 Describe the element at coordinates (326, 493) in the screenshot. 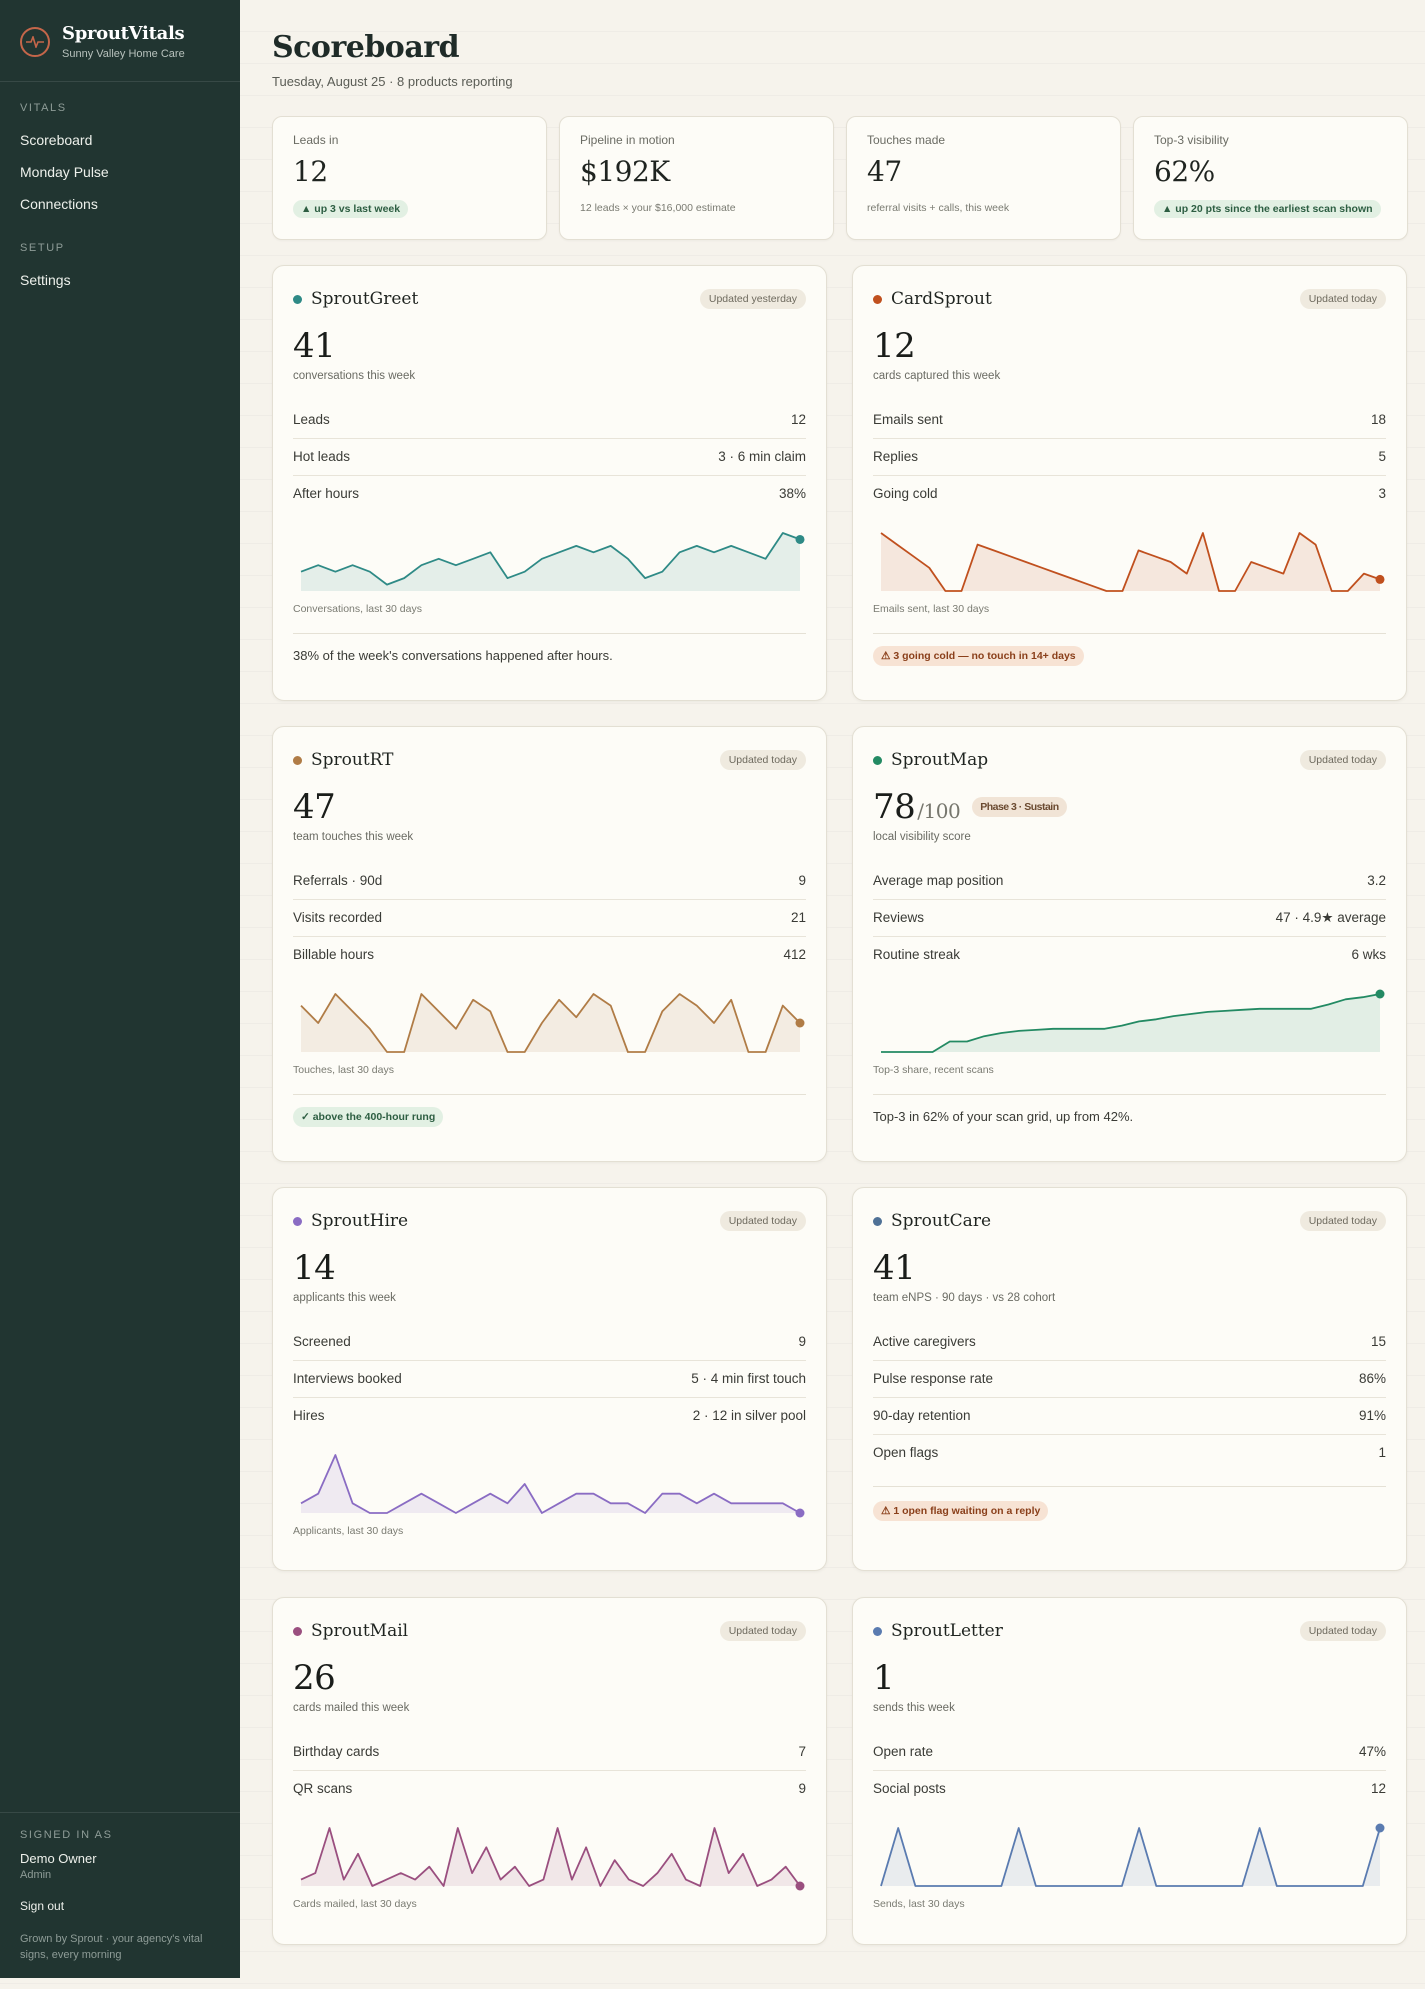

I see `stat-label: After hours` at that location.